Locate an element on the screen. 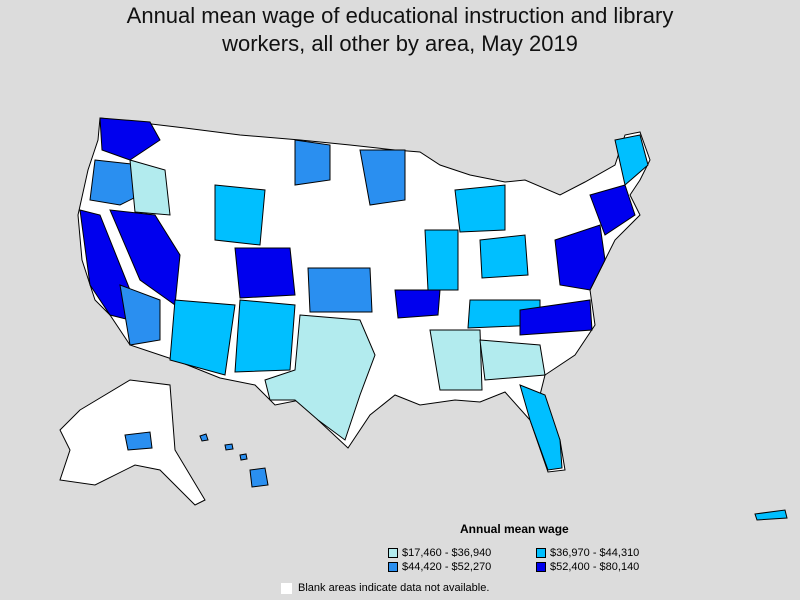 The width and height of the screenshot is (800, 600). region-minnesota is located at coordinates (382, 177).